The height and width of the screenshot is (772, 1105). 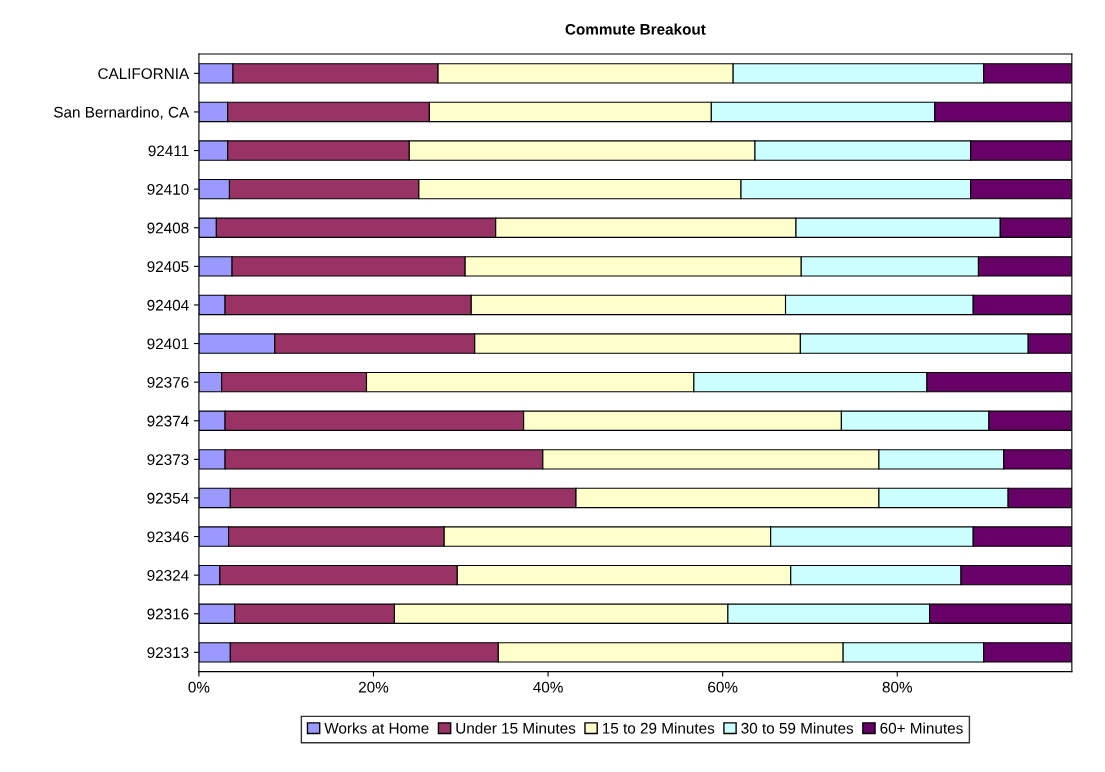 I want to click on legend-label: Under 15 Minutes, so click(x=516, y=728).